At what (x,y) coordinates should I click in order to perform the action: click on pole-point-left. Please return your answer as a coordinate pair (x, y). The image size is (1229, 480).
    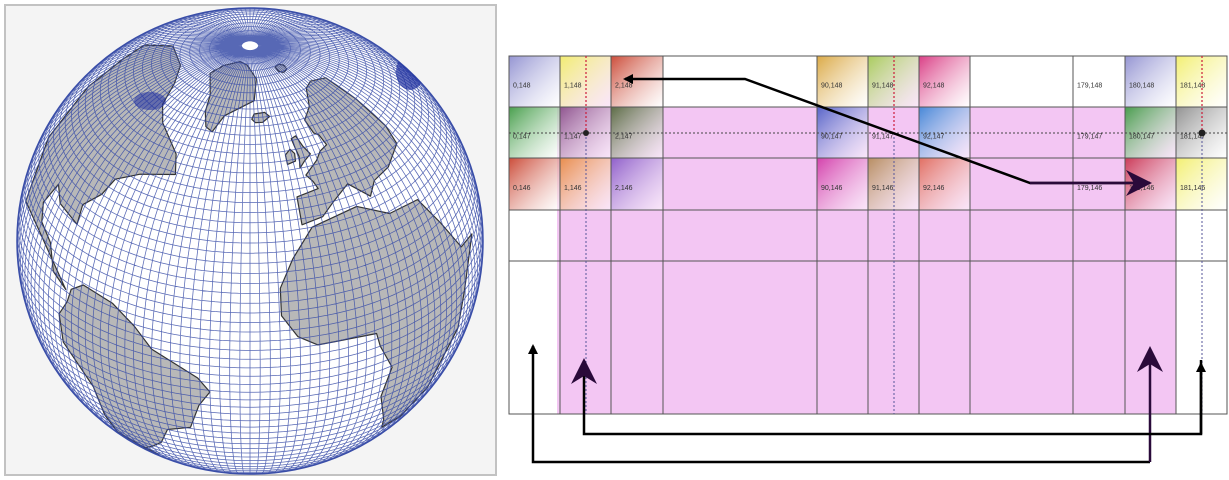
    Looking at the image, I should click on (586, 133).